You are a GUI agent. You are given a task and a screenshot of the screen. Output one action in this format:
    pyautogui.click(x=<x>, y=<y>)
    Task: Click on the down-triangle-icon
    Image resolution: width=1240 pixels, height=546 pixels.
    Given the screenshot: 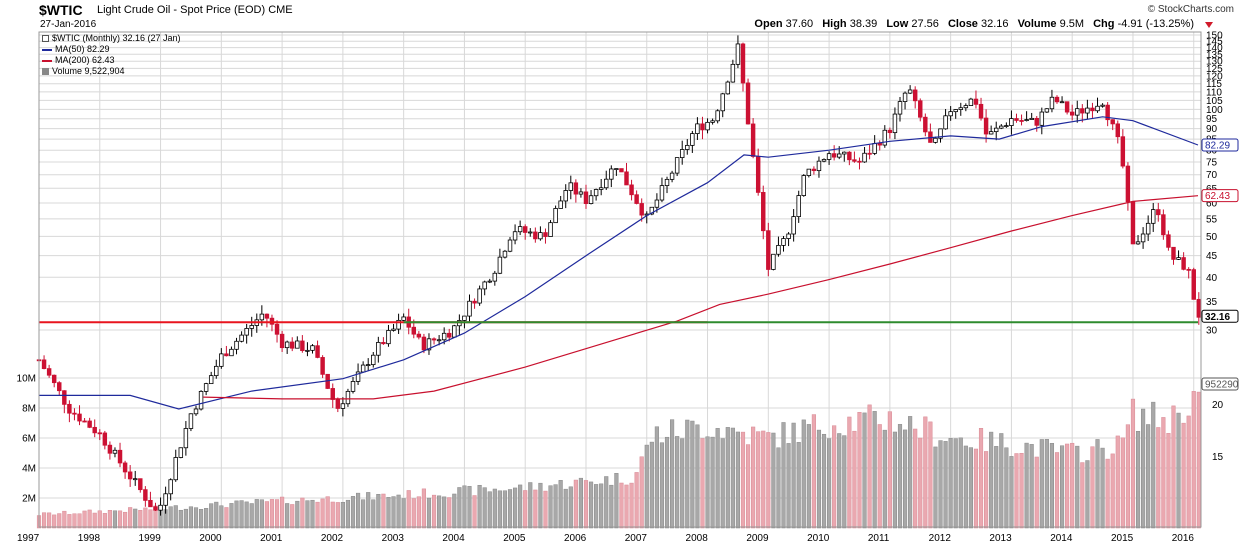 What is the action you would take?
    pyautogui.click(x=1209, y=25)
    